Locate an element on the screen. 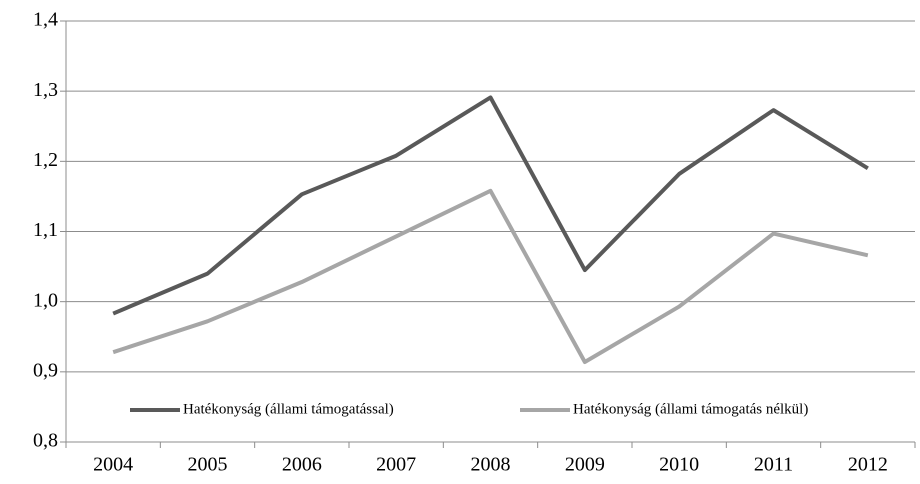 The height and width of the screenshot is (484, 920). y-tick-label: 1,0 is located at coordinates (45, 300).